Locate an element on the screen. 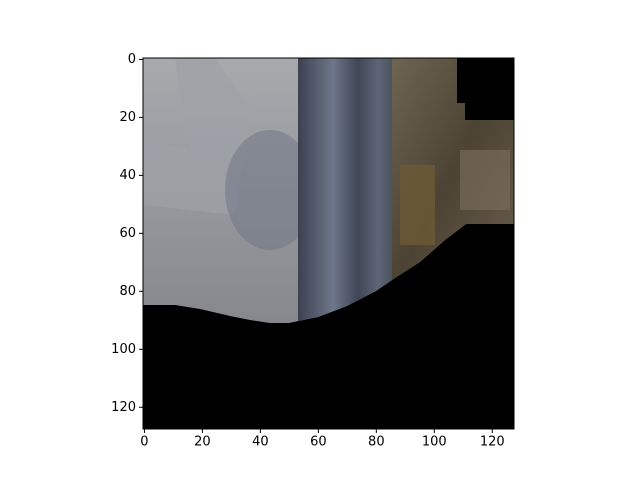 The image size is (640, 480). frame is located at coordinates (417, 205).